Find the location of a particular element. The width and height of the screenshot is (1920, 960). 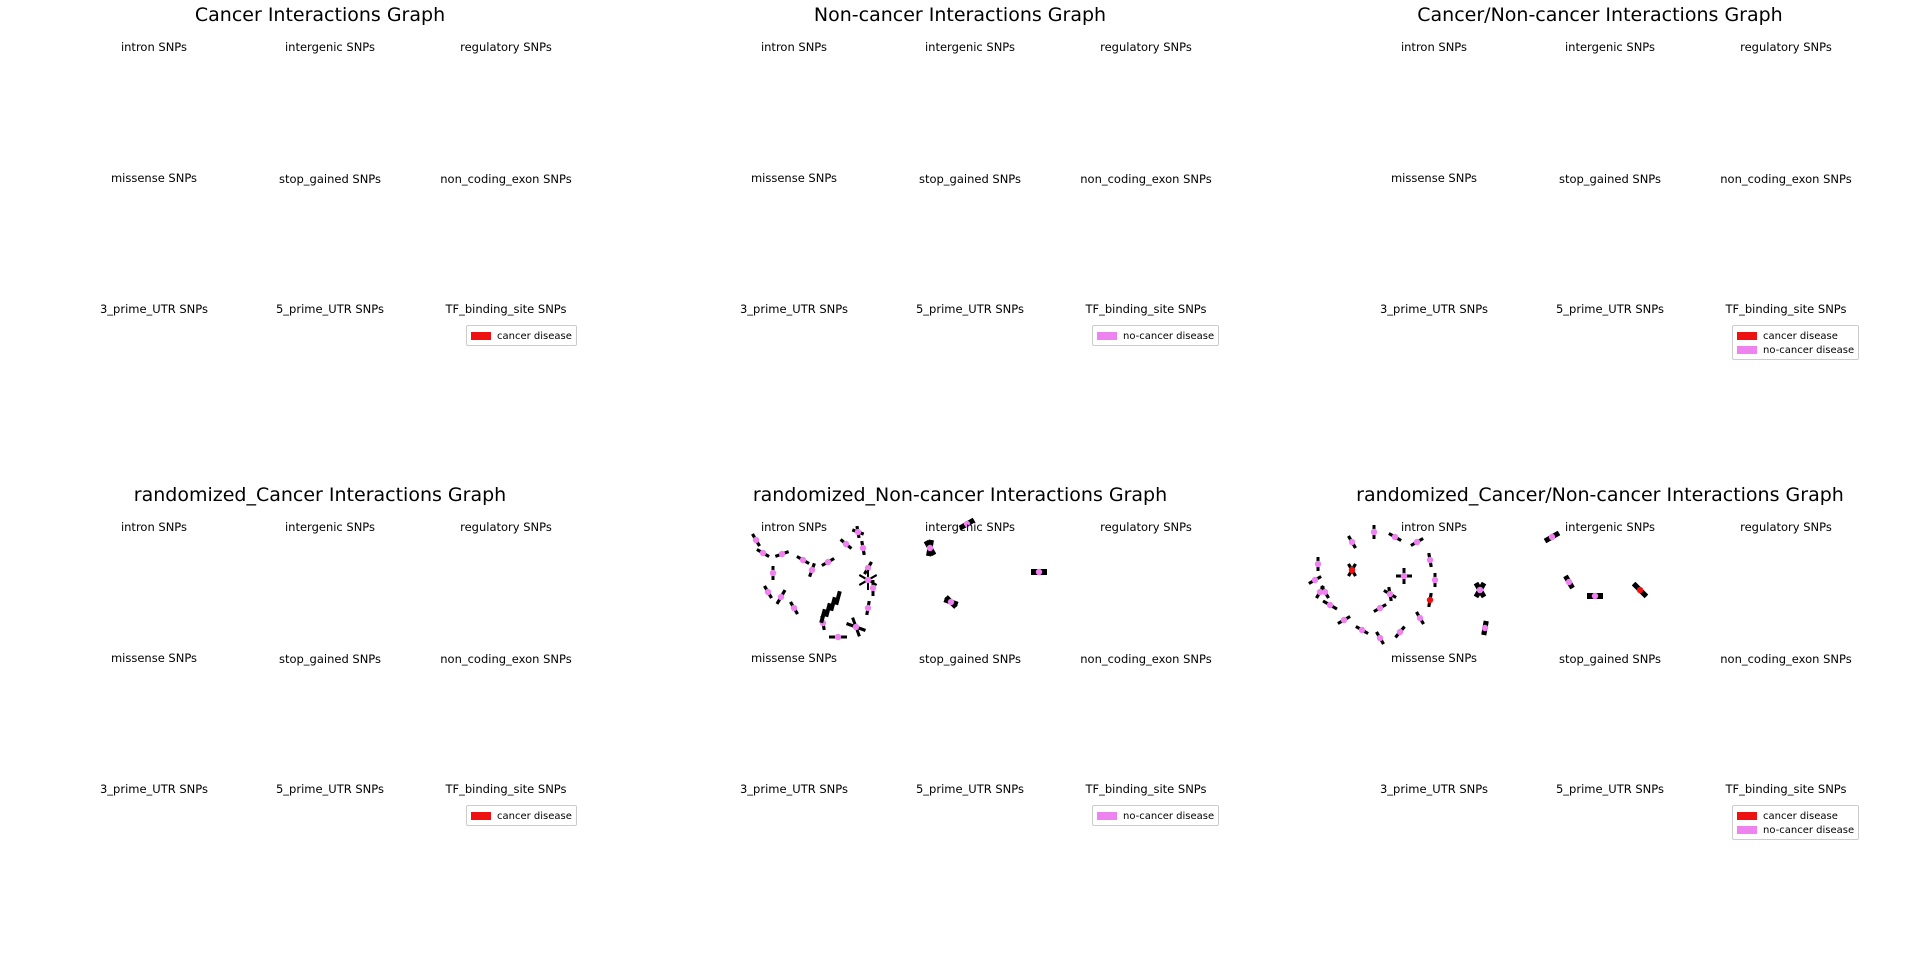

legend: no-cancer disease is located at coordinates (1156, 815).